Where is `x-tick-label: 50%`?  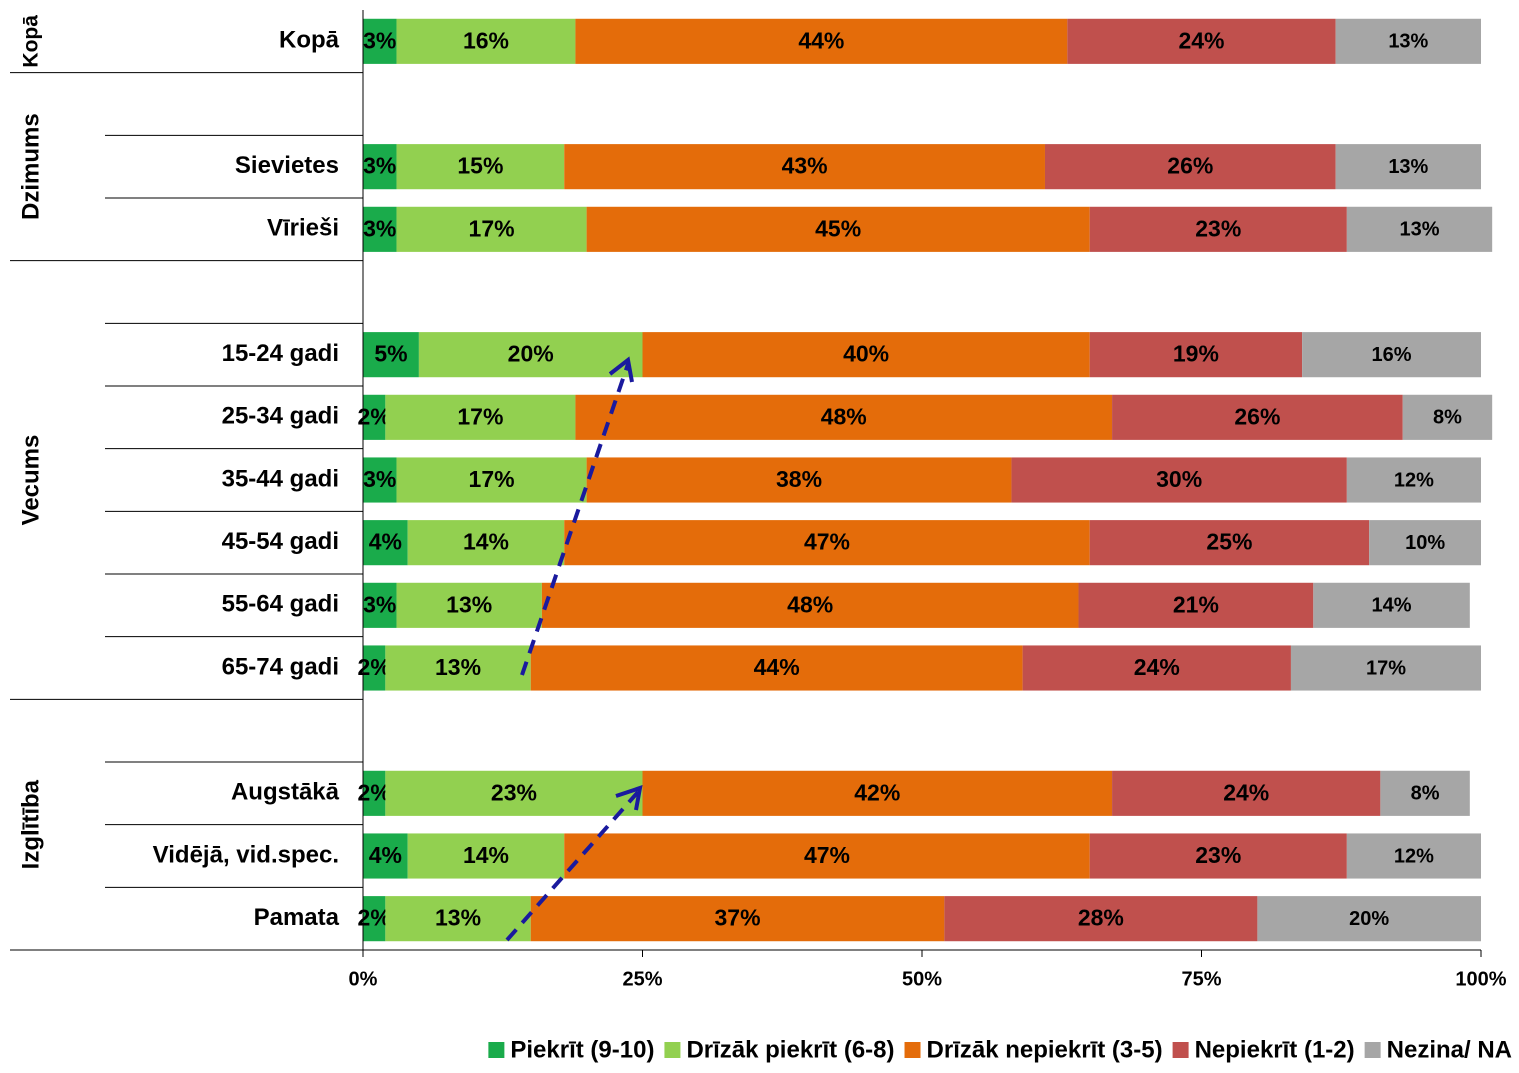 x-tick-label: 50% is located at coordinates (922, 979).